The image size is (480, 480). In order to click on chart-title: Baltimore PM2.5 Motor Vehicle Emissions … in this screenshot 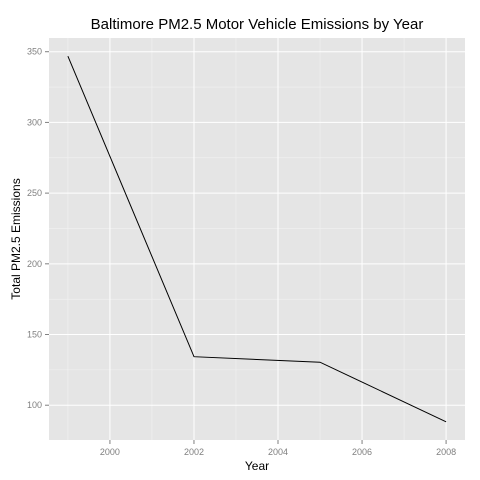, I will do `click(257, 24)`.